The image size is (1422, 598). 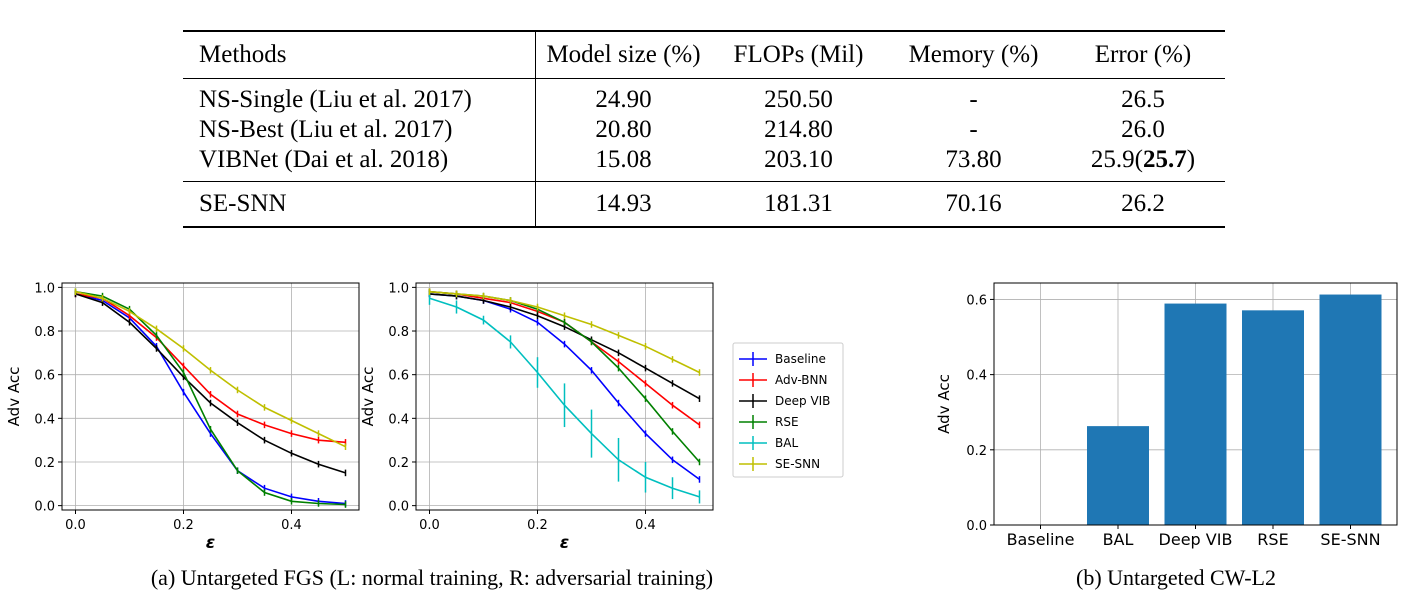 What do you see at coordinates (800, 359) in the screenshot?
I see `legend-label: Baseline` at bounding box center [800, 359].